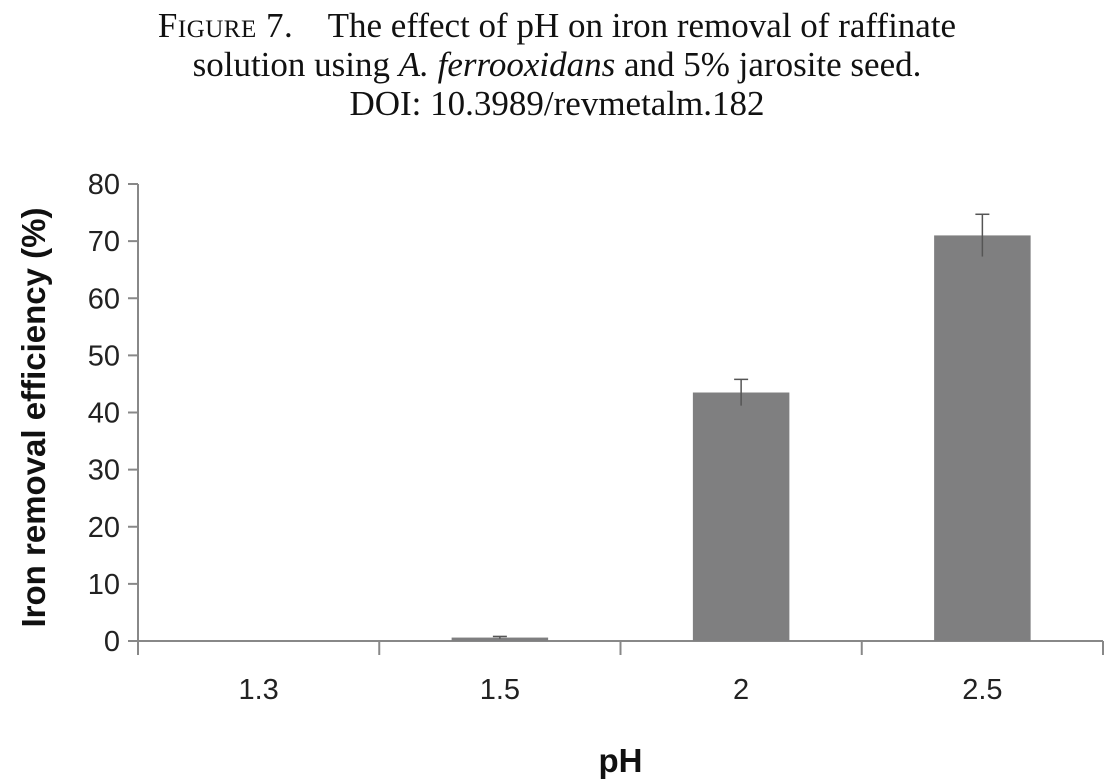 Image resolution: width=1114 pixels, height=783 pixels. Describe the element at coordinates (104, 356) in the screenshot. I see `y-tick-label: 50` at that location.